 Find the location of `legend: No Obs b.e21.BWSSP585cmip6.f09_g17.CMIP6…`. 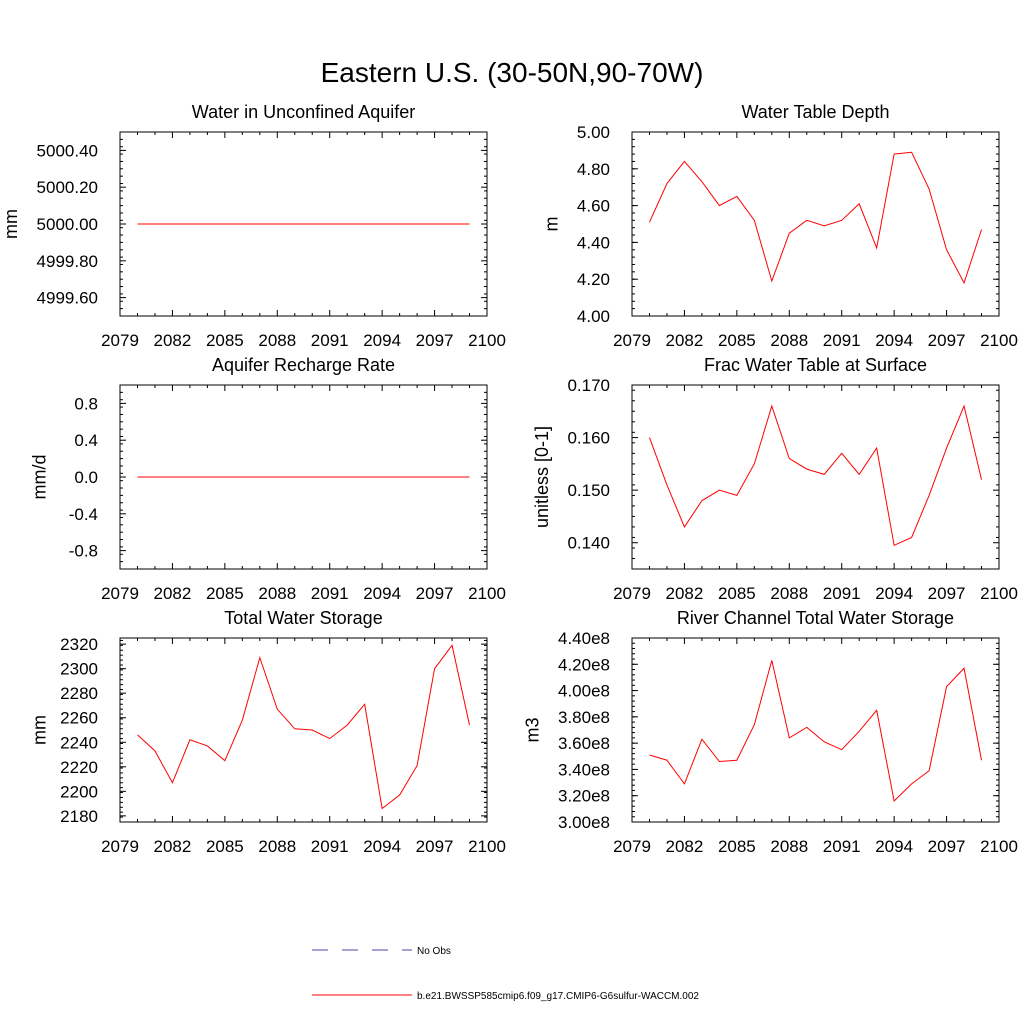

legend: No Obs b.e21.BWSSP585cmip6.f09_g17.CMIP6… is located at coordinates (505, 974).